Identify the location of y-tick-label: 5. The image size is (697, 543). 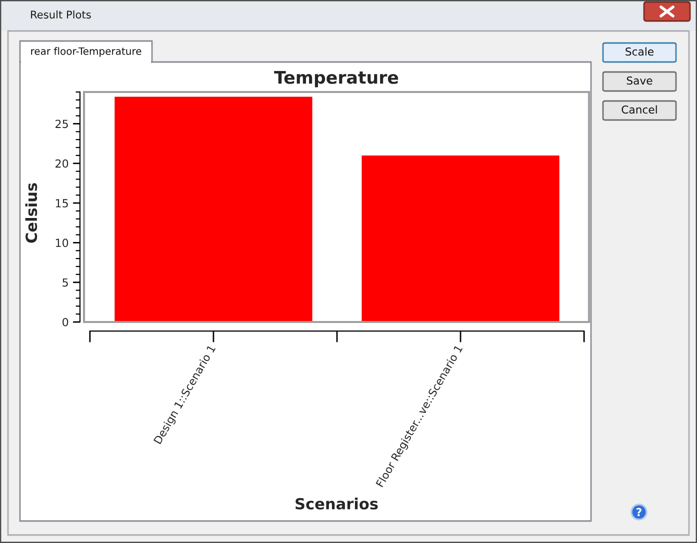
(65, 282).